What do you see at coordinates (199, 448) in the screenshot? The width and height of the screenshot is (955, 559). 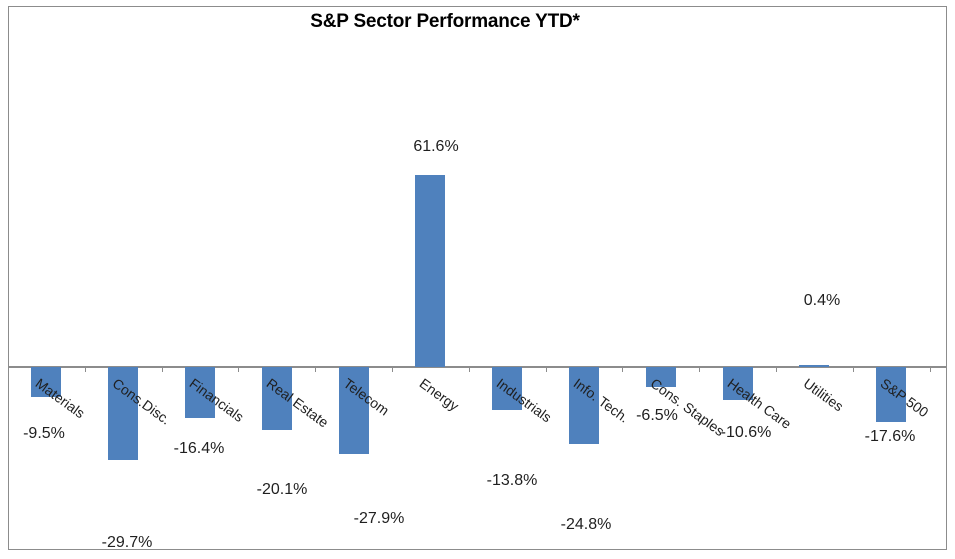 I see `value-label-financials: -16.4%` at bounding box center [199, 448].